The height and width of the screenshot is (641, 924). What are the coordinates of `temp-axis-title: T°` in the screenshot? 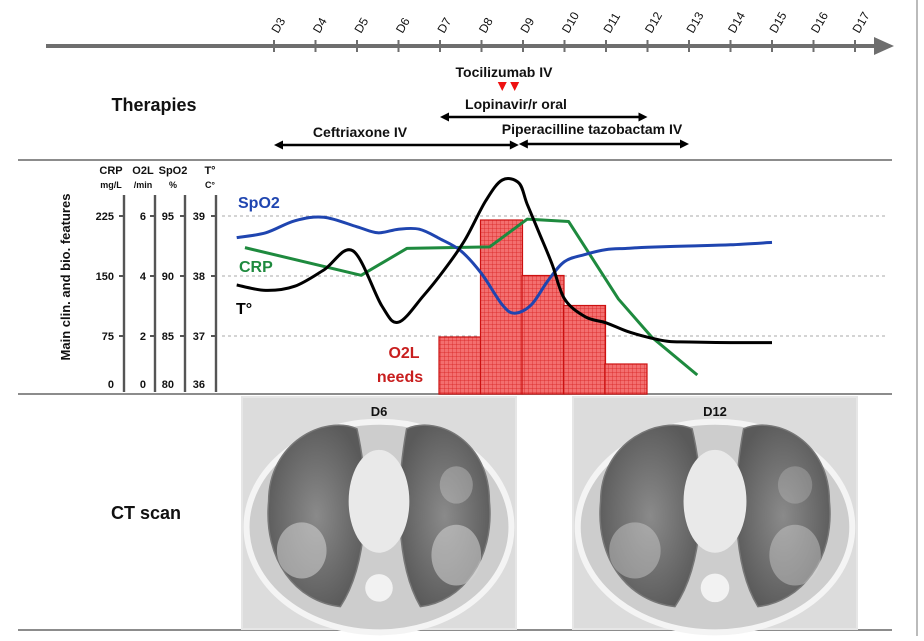 It's located at (209, 171).